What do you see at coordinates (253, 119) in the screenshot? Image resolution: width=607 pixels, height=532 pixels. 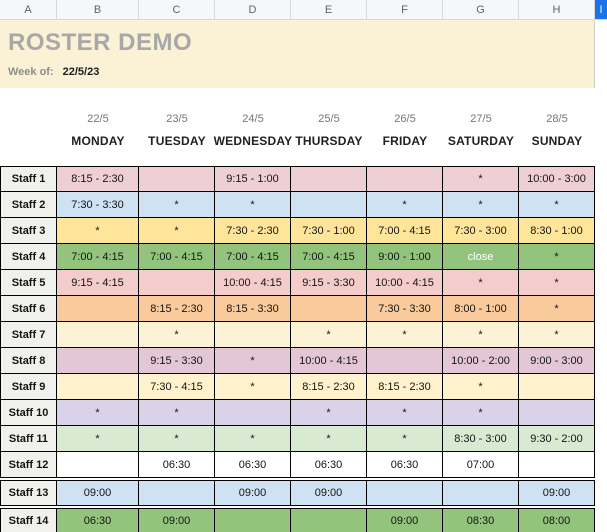 I see `date-header: 24/5` at bounding box center [253, 119].